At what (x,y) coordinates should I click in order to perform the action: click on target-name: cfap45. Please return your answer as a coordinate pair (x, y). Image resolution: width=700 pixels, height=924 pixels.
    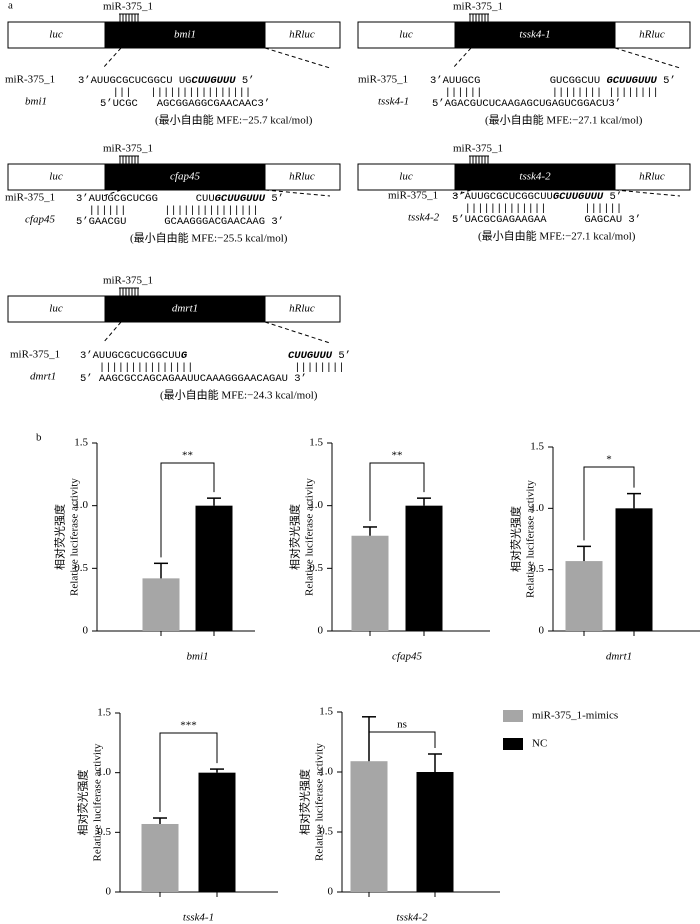
    Looking at the image, I should click on (40, 220).